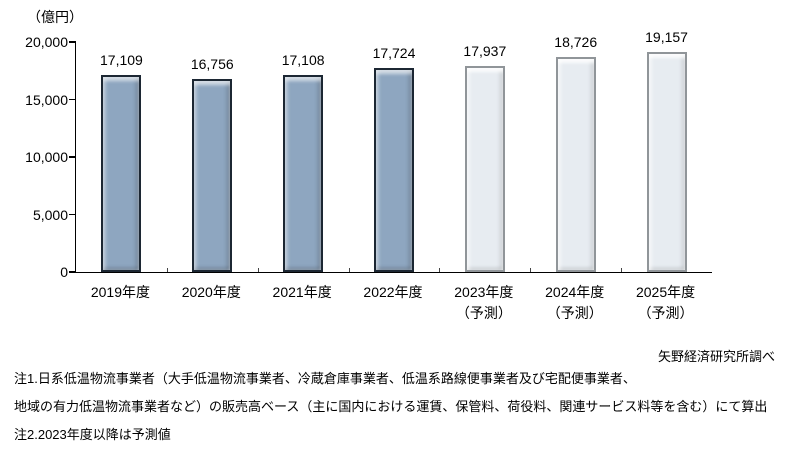  I want to click on bar-value-label: 19,157, so click(666, 37).